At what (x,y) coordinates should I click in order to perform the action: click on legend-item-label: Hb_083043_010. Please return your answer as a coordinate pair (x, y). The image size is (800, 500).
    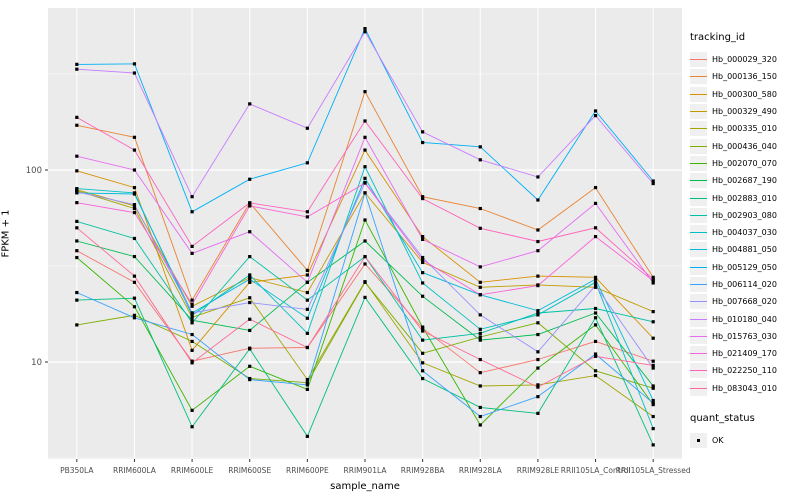
    Looking at the image, I should click on (744, 388).